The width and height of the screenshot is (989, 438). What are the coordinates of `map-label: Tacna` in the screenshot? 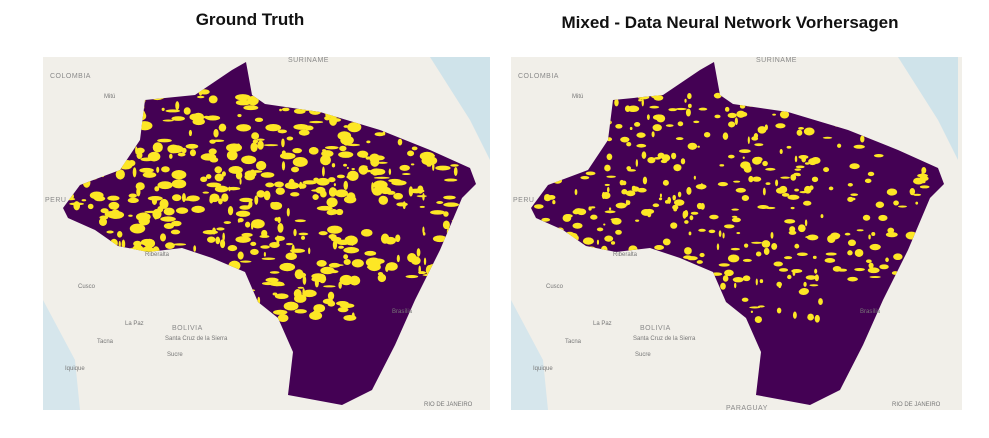 It's located at (105, 342).